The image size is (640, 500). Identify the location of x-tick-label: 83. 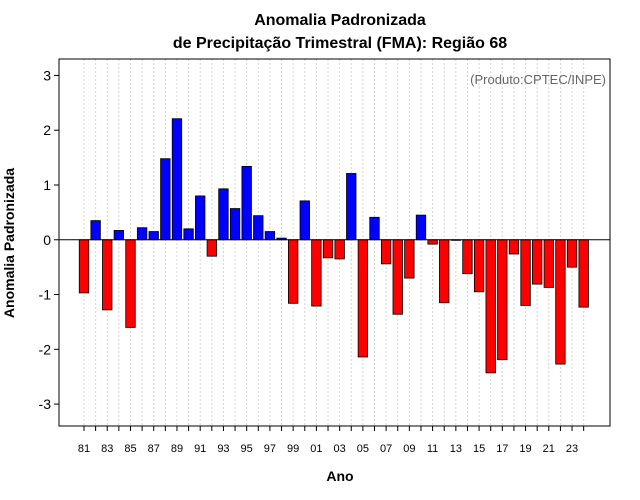
(107, 449).